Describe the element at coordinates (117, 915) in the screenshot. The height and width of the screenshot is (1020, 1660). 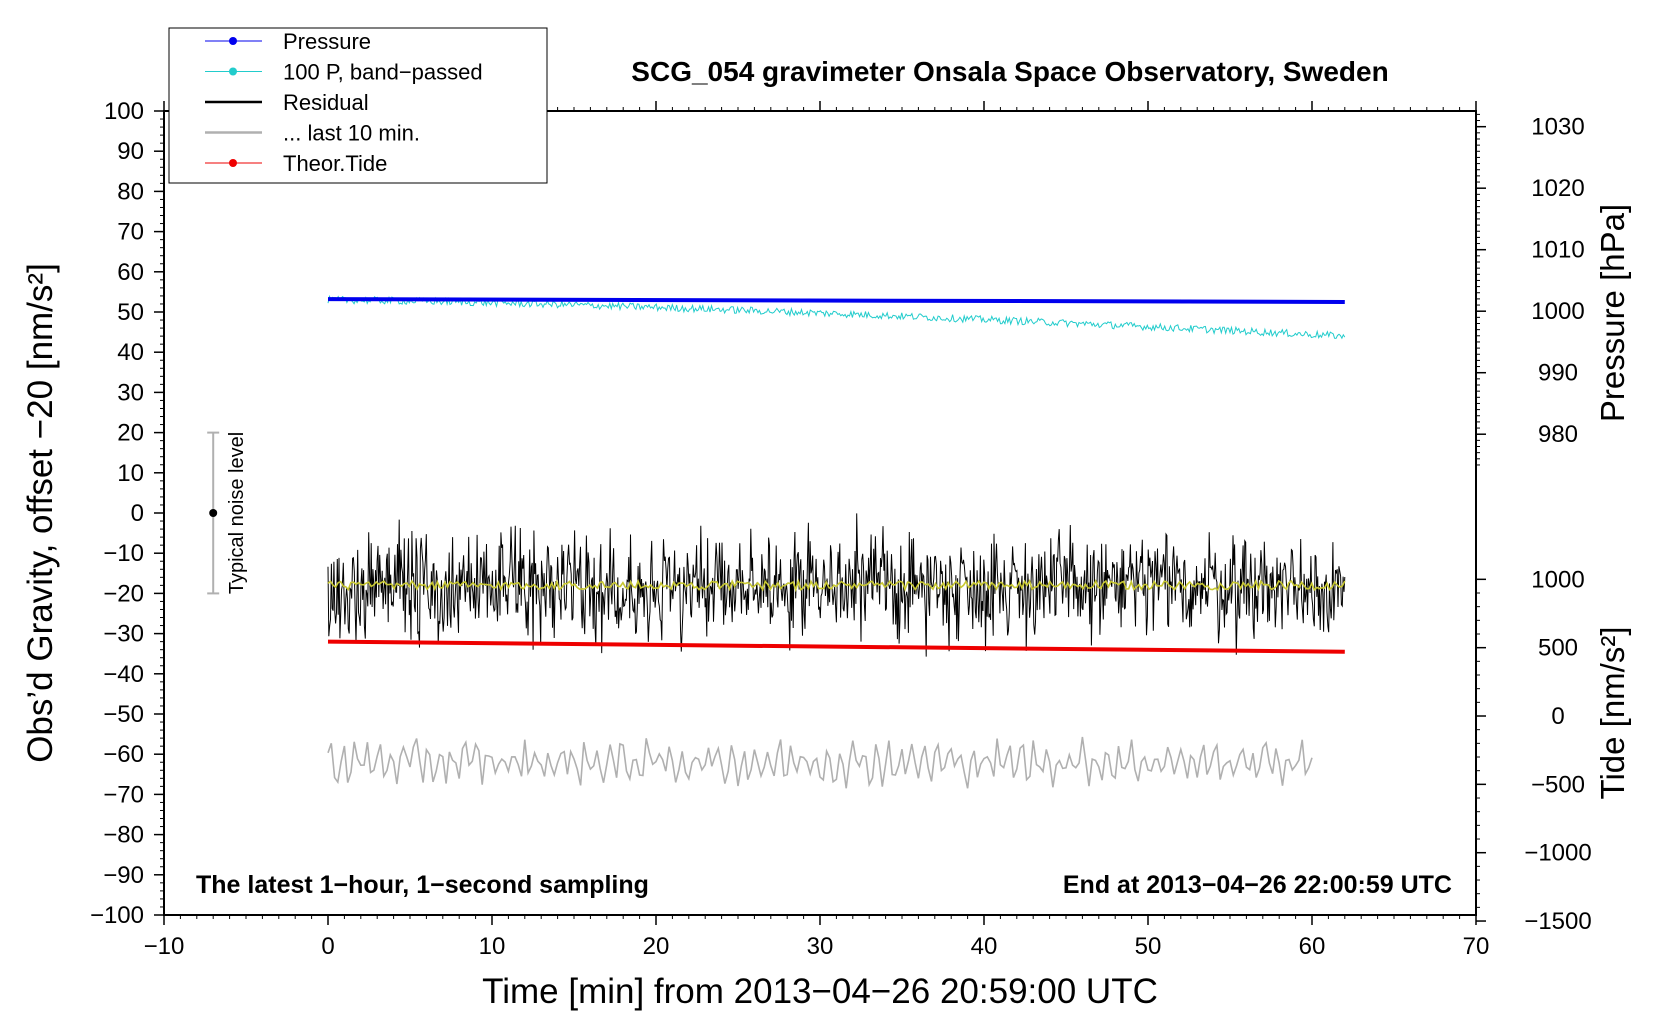
I see `y-tick-label: −100` at that location.